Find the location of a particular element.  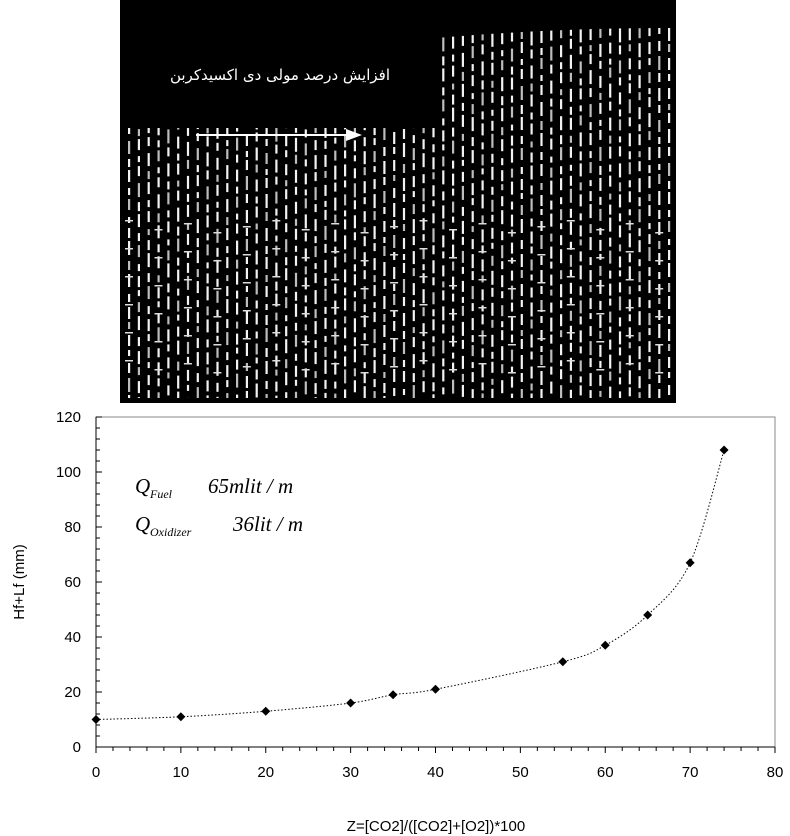

direction-arrow-head is located at coordinates (354, 135).